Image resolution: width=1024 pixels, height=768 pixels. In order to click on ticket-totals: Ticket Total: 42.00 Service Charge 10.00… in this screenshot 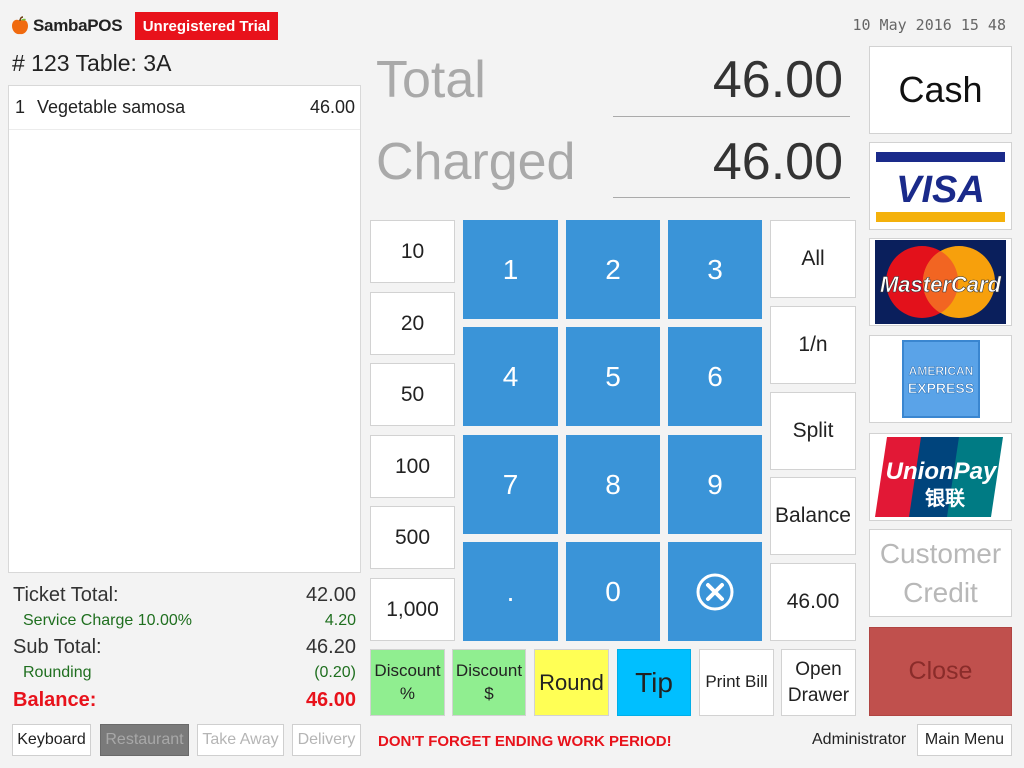, I will do `click(184, 648)`.